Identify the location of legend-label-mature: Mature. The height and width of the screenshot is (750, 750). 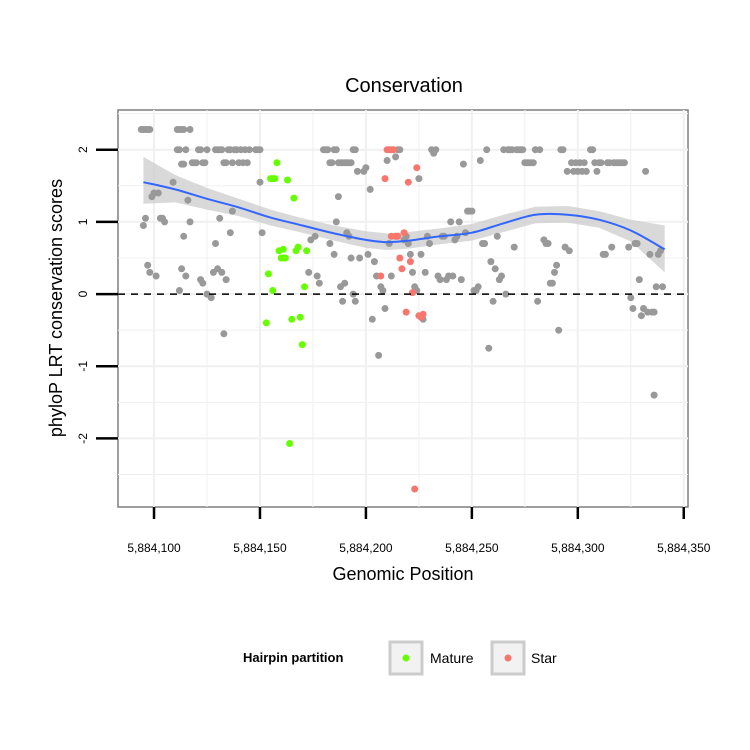
(452, 658).